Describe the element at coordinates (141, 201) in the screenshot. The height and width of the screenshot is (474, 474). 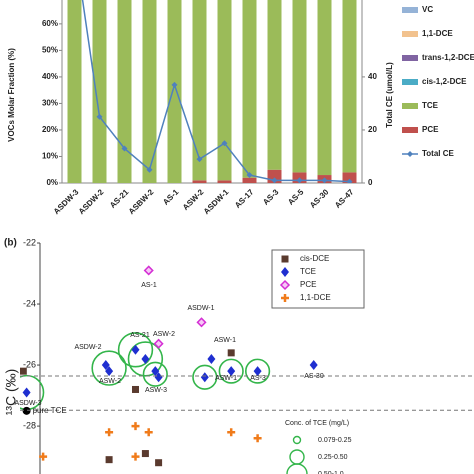
I see `x-tick-label: ASBW-2` at that location.